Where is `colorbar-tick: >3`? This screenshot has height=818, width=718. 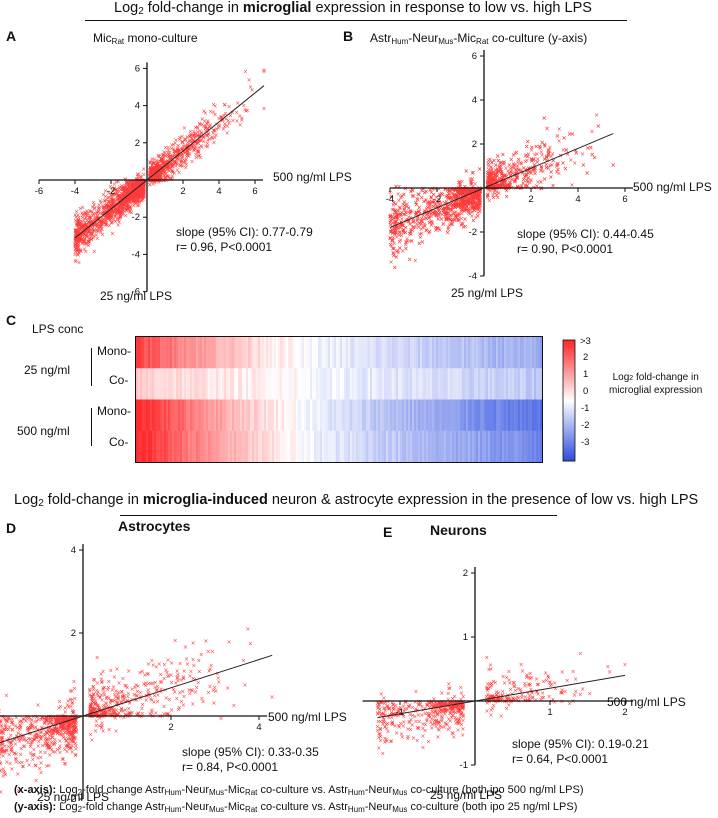
colorbar-tick: >3 is located at coordinates (585, 341).